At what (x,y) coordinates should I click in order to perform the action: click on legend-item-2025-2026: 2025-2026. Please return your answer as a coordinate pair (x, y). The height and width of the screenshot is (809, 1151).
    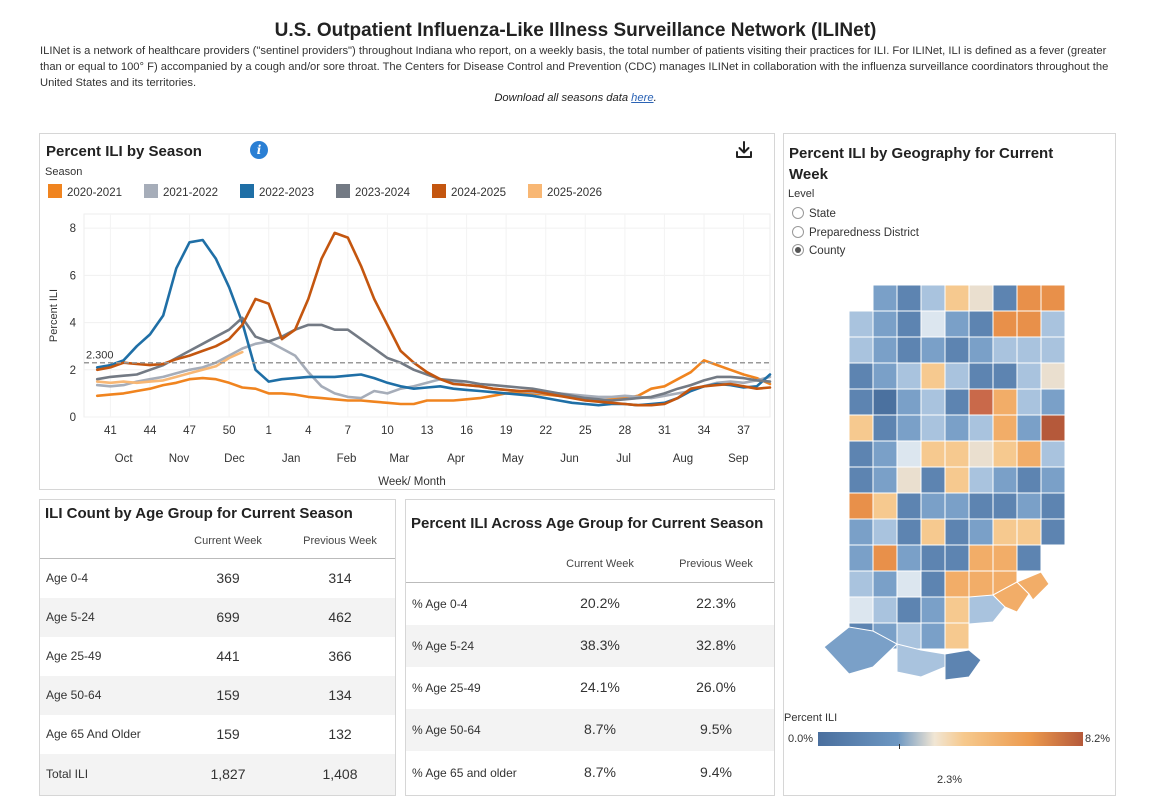
    Looking at the image, I should click on (565, 191).